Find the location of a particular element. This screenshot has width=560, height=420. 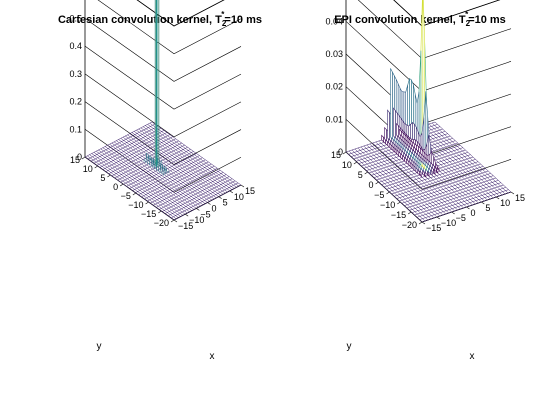

x-tick-label: 5 is located at coordinates (225, 203).